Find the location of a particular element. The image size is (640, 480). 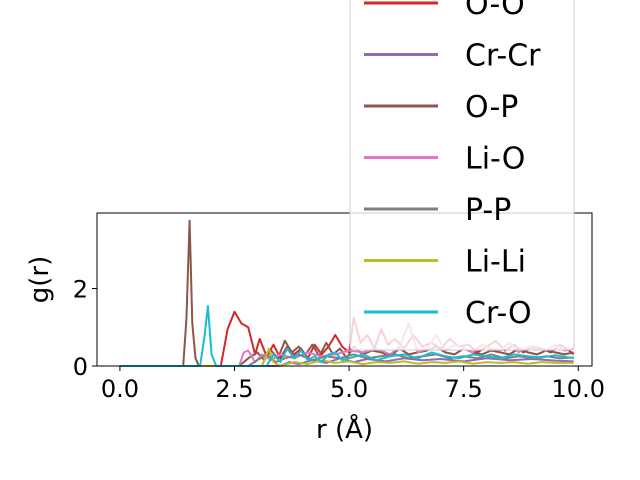

legend-label: O-O is located at coordinates (495, 11).